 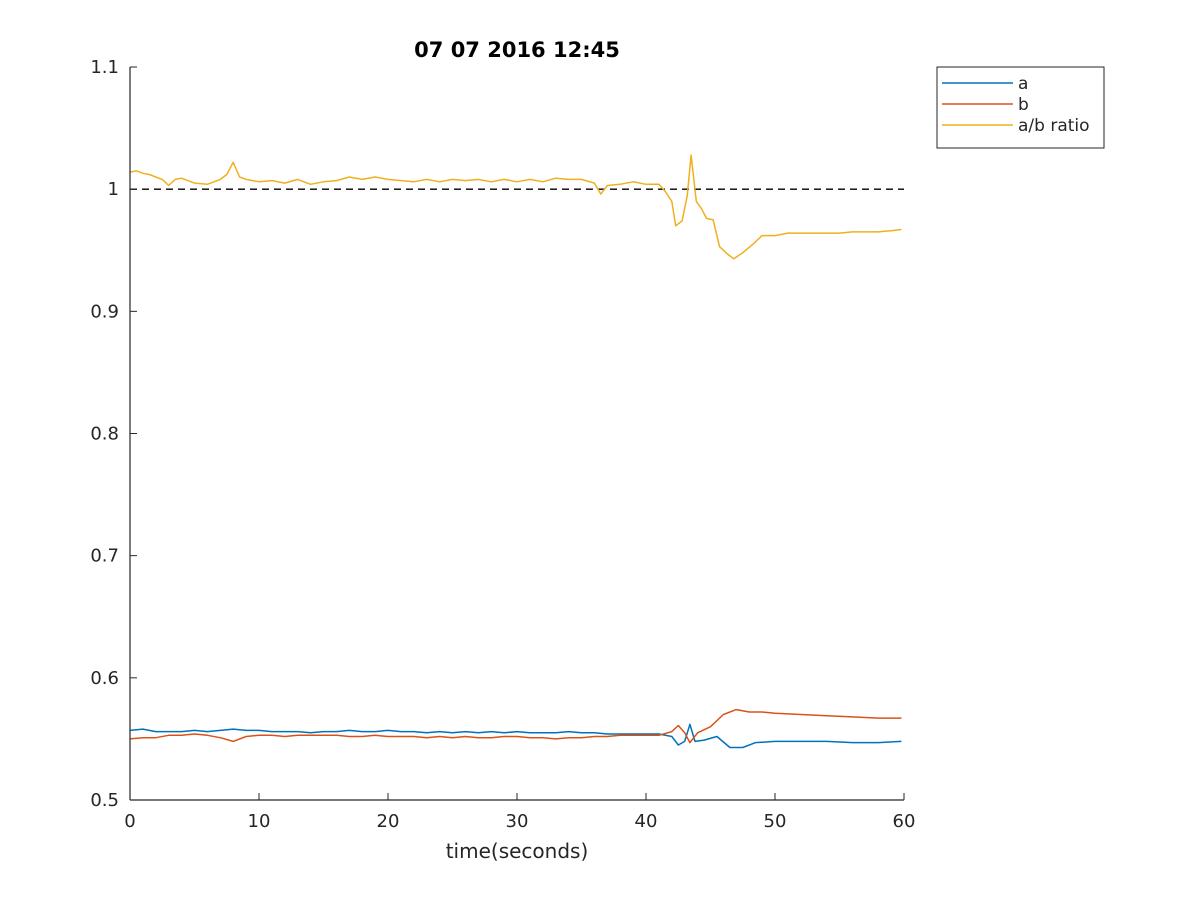 What do you see at coordinates (104, 311) in the screenshot?
I see `y-tick-label: 0.9` at bounding box center [104, 311].